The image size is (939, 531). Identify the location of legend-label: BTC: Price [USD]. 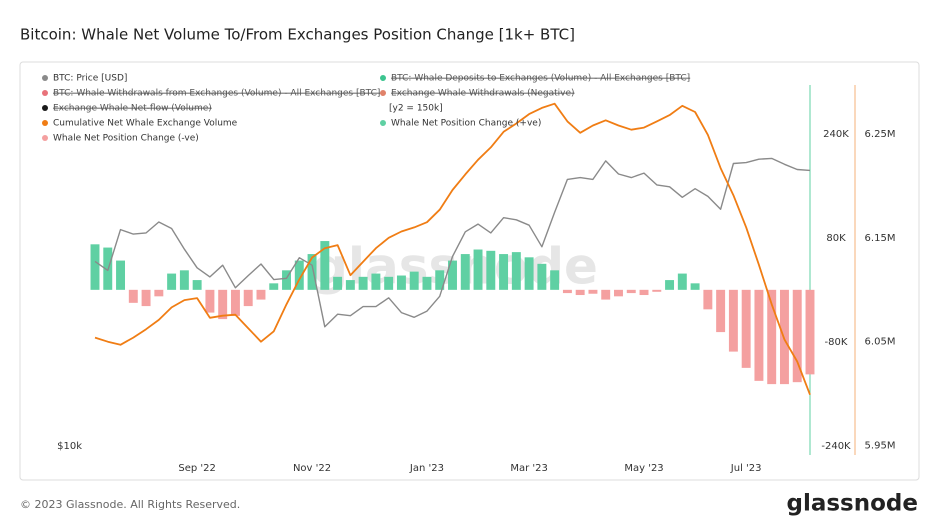
(90, 79).